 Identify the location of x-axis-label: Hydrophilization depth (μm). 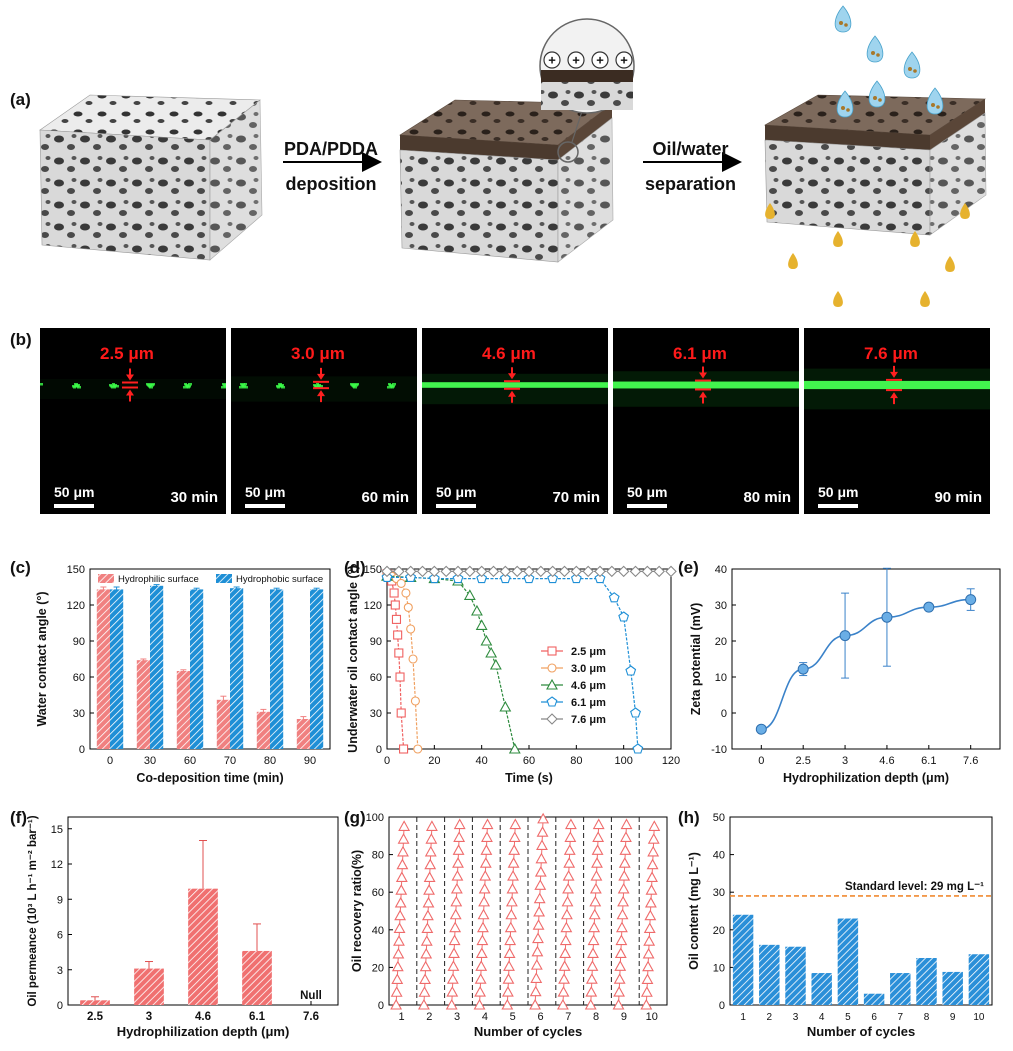
(203, 1031).